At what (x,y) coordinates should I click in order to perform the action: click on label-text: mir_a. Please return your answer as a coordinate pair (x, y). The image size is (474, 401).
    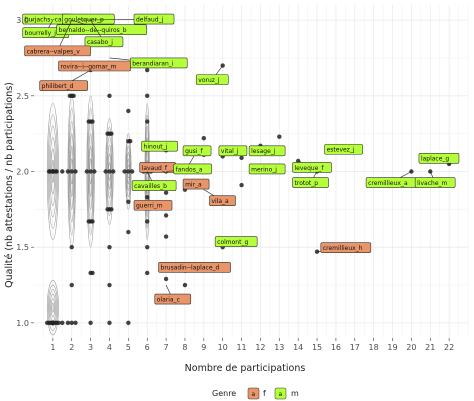
    Looking at the image, I should click on (193, 184).